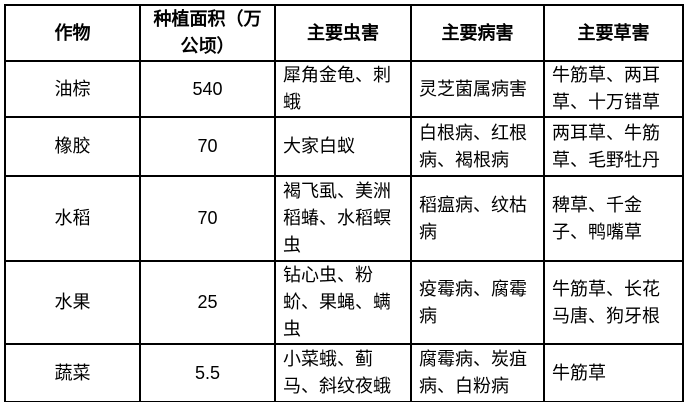 The height and width of the screenshot is (402, 686). I want to click on cell-pests: 大家白蚁, so click(343, 146).